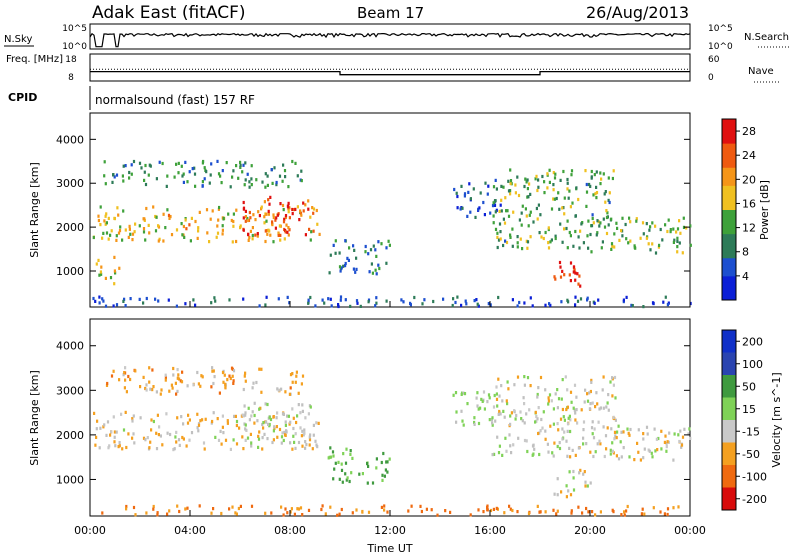 The width and height of the screenshot is (800, 554). I want to click on velocity-ylabel: Slant Range [km], so click(34, 418).